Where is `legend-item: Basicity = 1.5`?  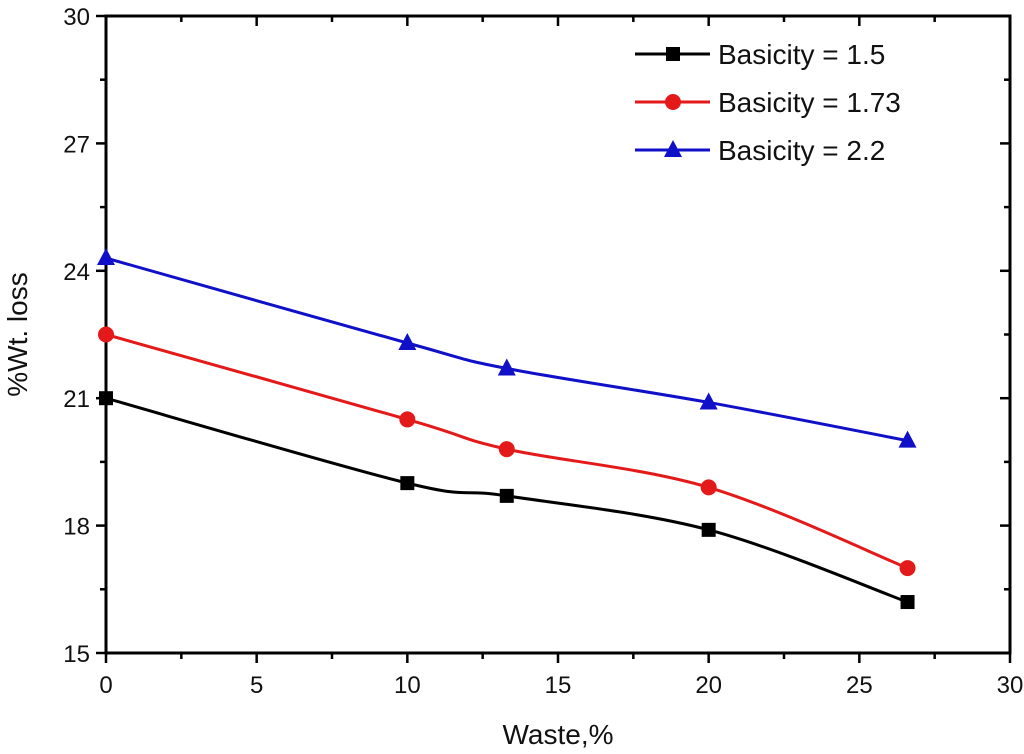 legend-item: Basicity = 1.5 is located at coordinates (760, 54).